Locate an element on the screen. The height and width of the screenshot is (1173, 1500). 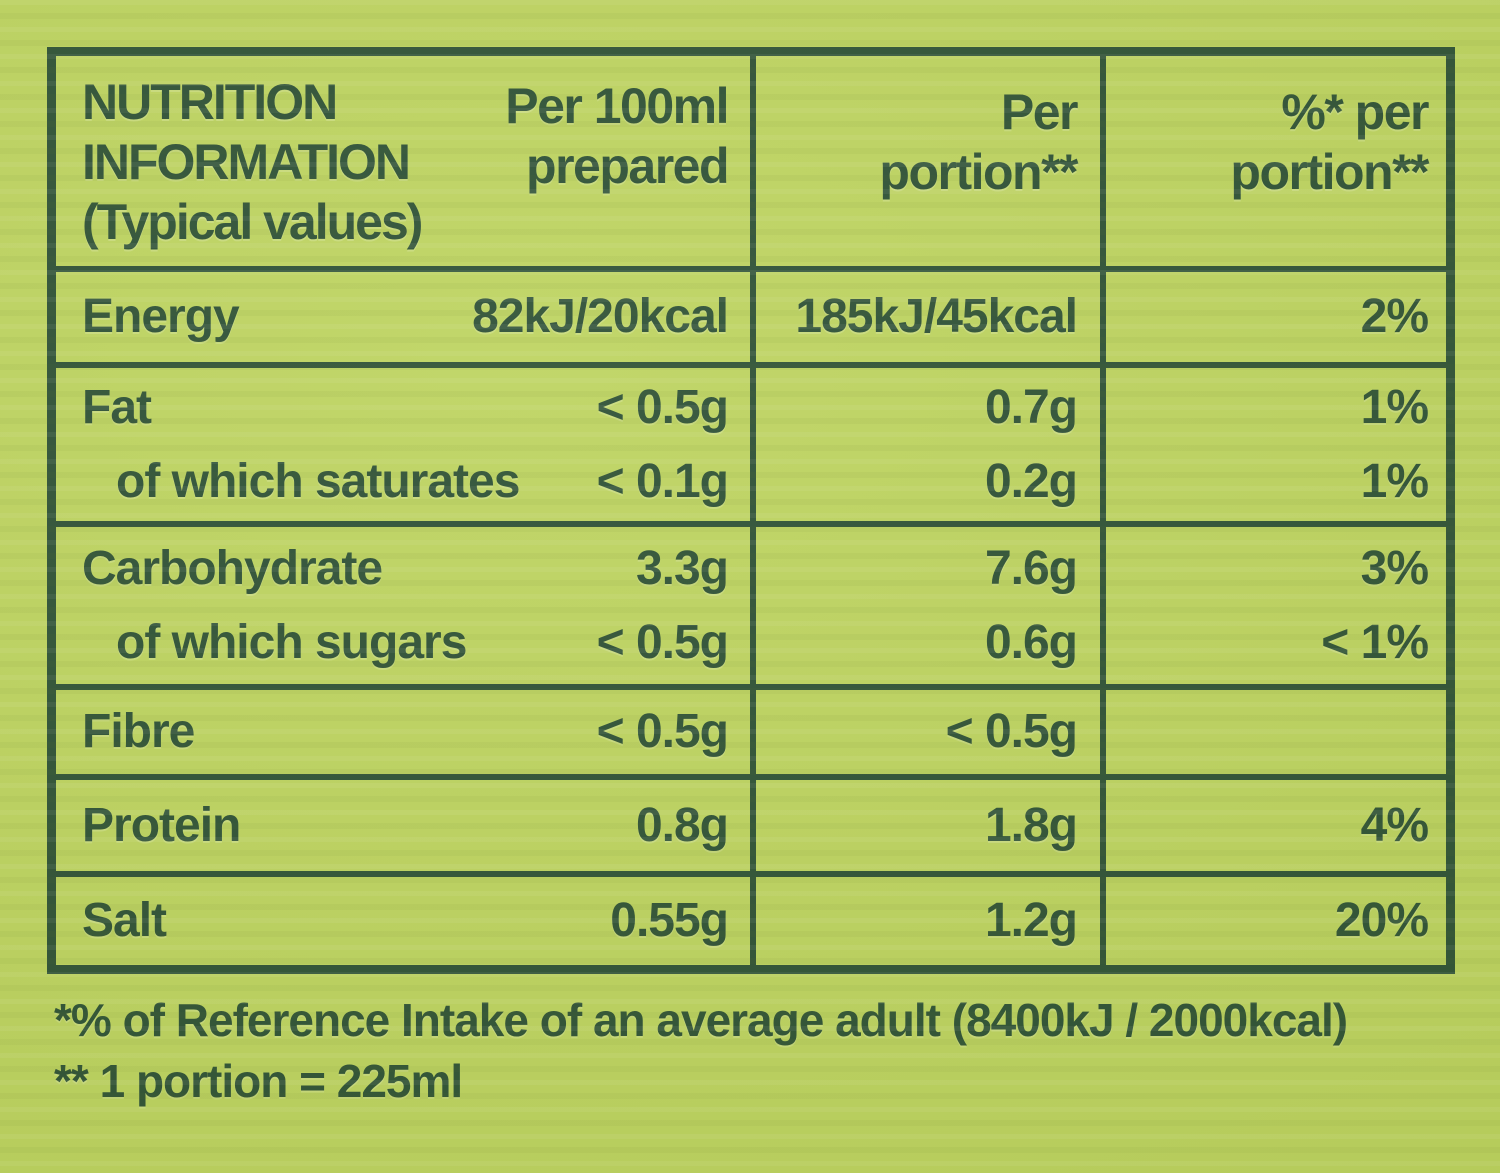
fat-label-cell: Fat < 0.5g of which saturates < 0.1g is located at coordinates (403, 444).